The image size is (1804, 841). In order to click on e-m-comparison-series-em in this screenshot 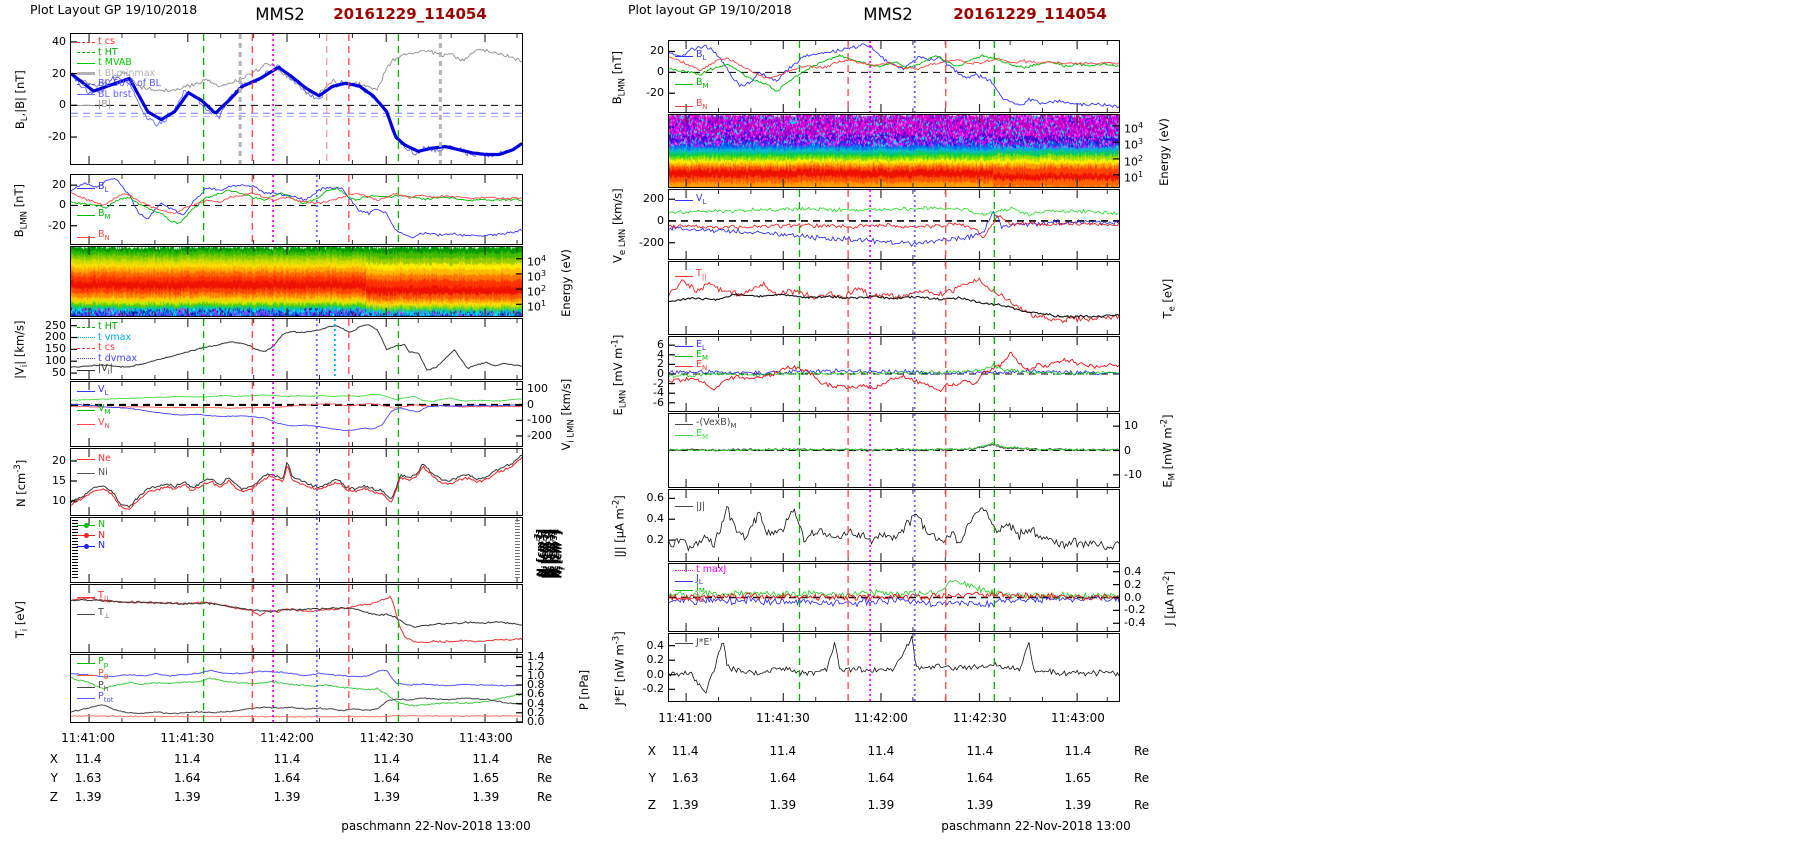, I will do `click(894, 447)`.